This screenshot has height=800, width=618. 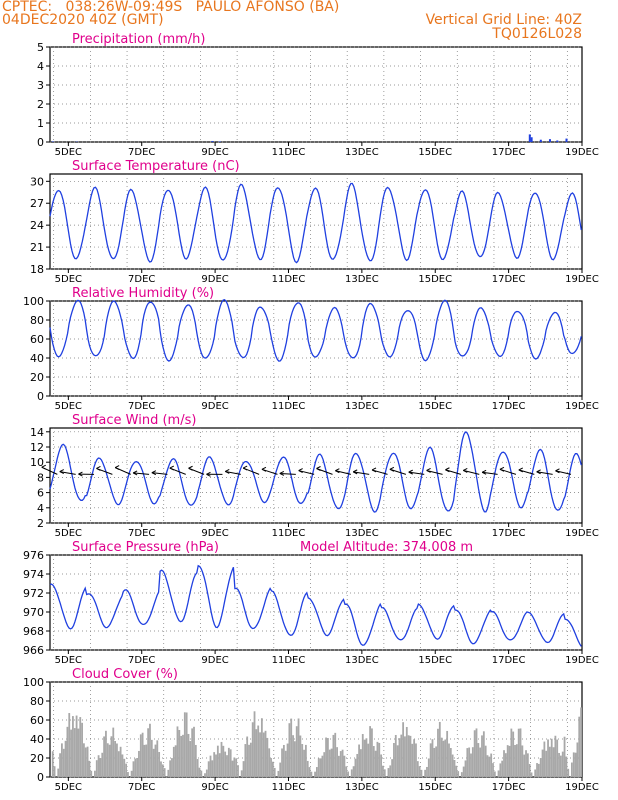 I want to click on y-tick-label: 100, so click(x=33, y=682).